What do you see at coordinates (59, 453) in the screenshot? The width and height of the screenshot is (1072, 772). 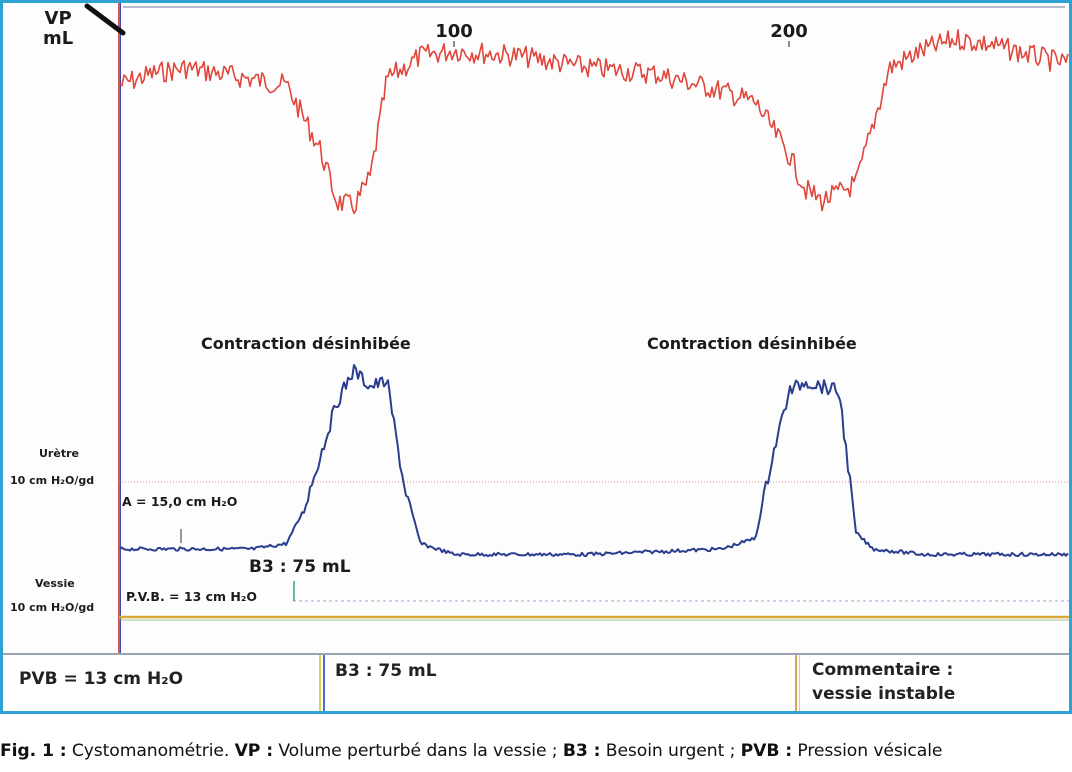 I see `uretre-label: Urètre` at bounding box center [59, 453].